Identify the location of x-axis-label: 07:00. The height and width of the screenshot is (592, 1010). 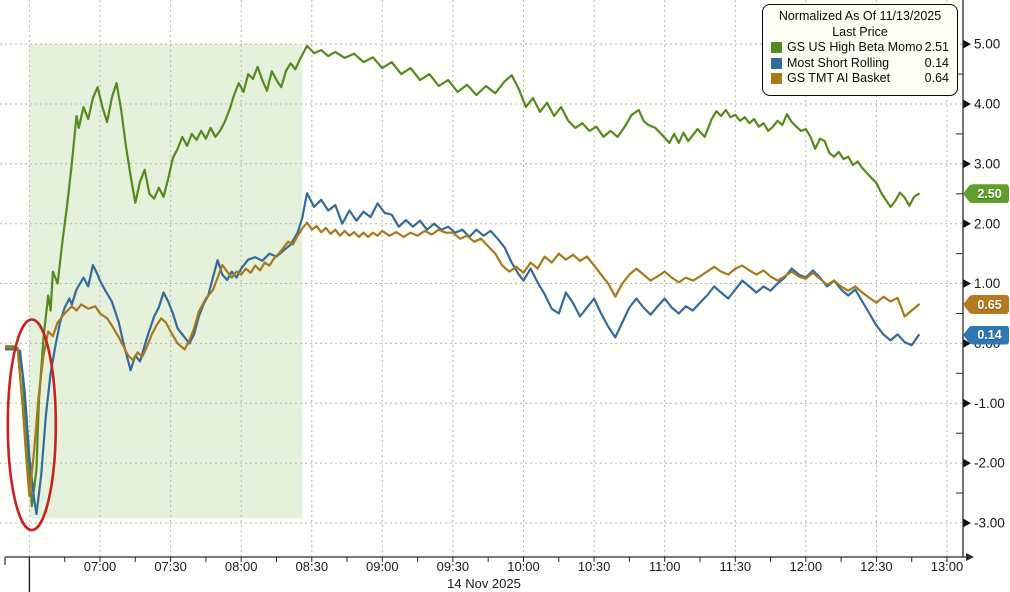
(100, 566).